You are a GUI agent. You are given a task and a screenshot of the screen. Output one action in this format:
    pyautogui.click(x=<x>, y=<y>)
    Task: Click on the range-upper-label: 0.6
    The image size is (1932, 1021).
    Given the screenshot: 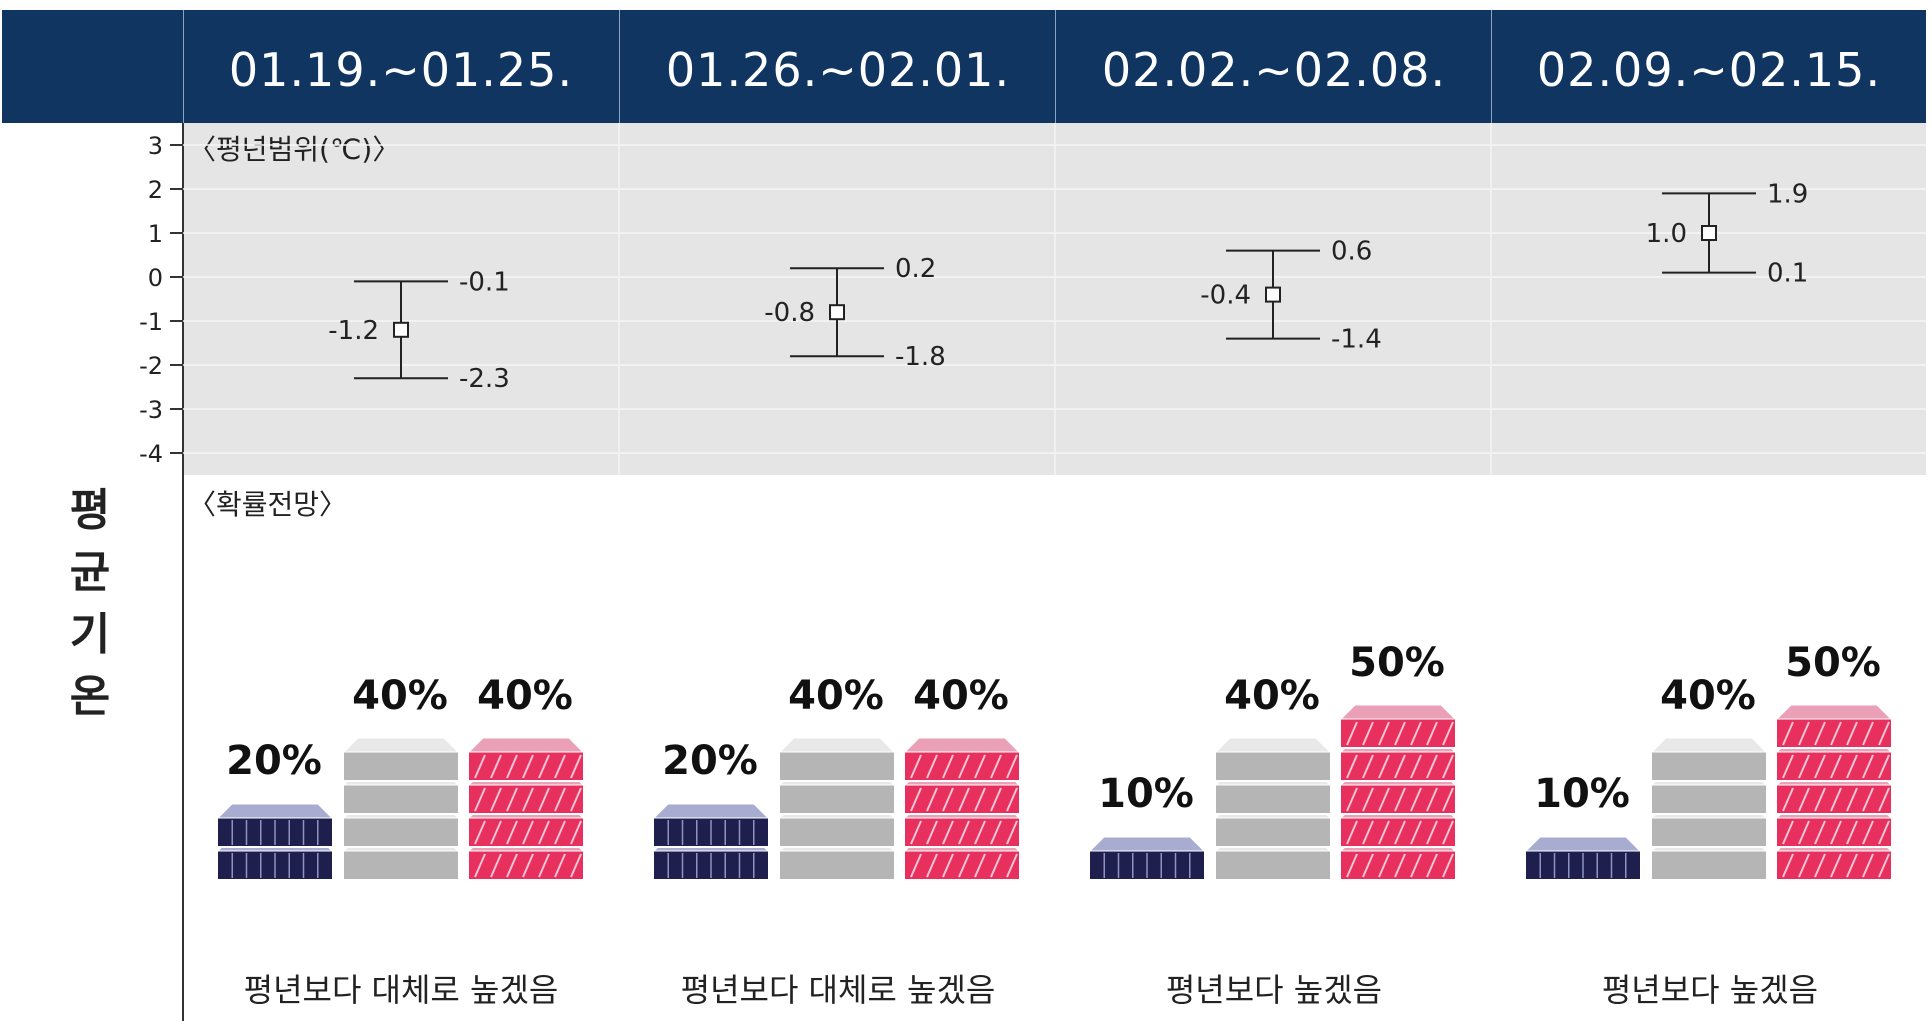 What is the action you would take?
    pyautogui.click(x=1351, y=252)
    